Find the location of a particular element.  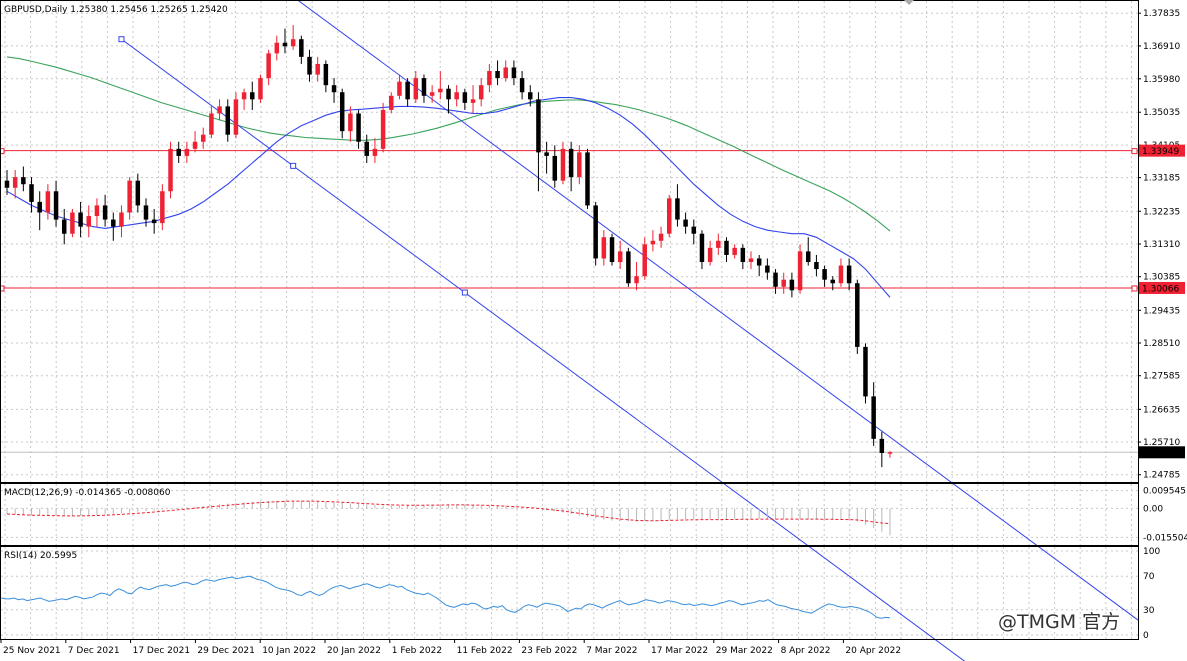

last-price-badge is located at coordinates (1162, 452).